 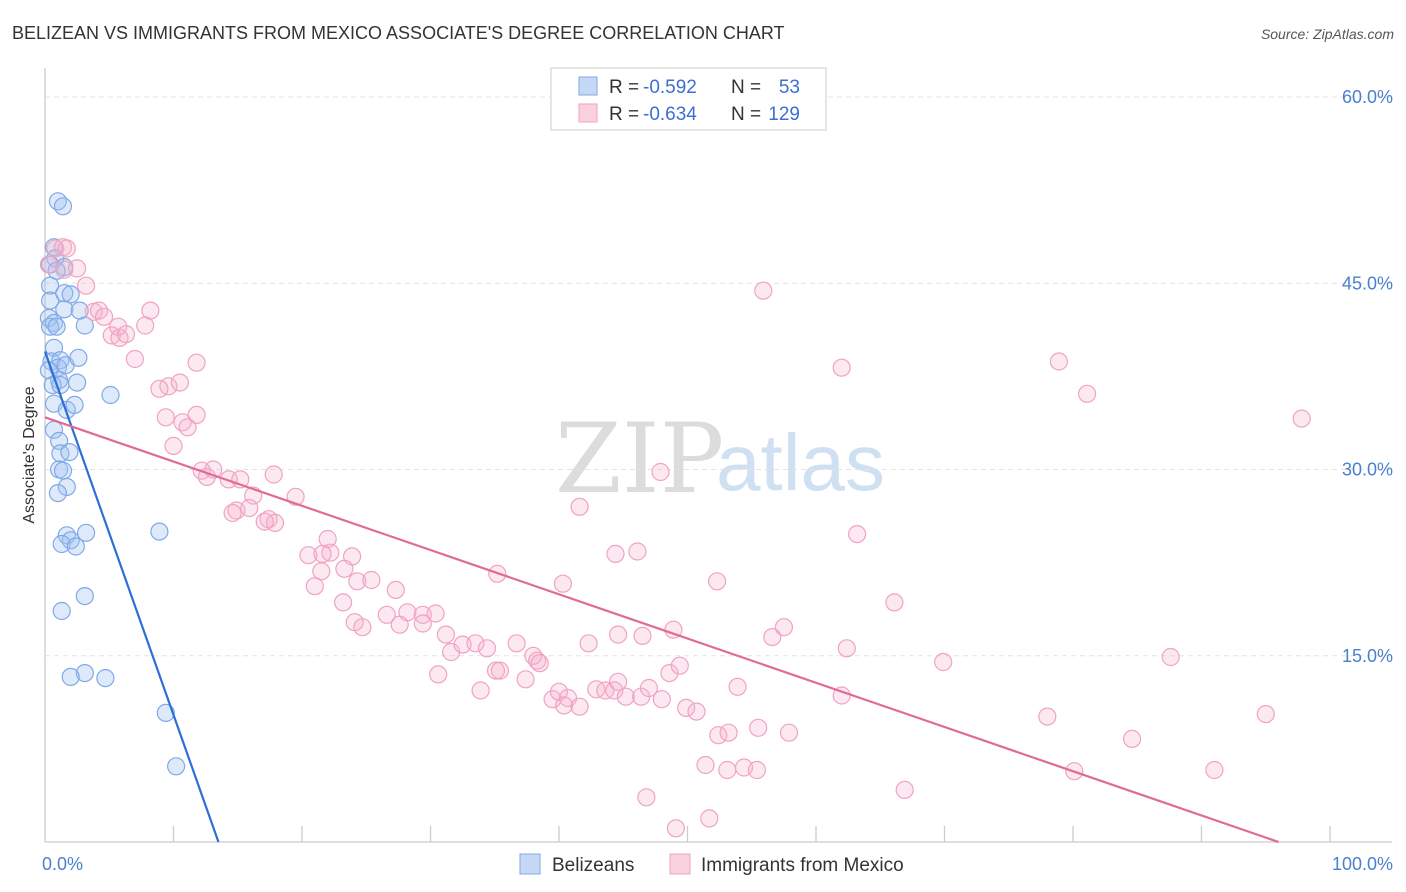 What do you see at coordinates (530, 864) in the screenshot?
I see `series-legend-swatch-belizeans` at bounding box center [530, 864].